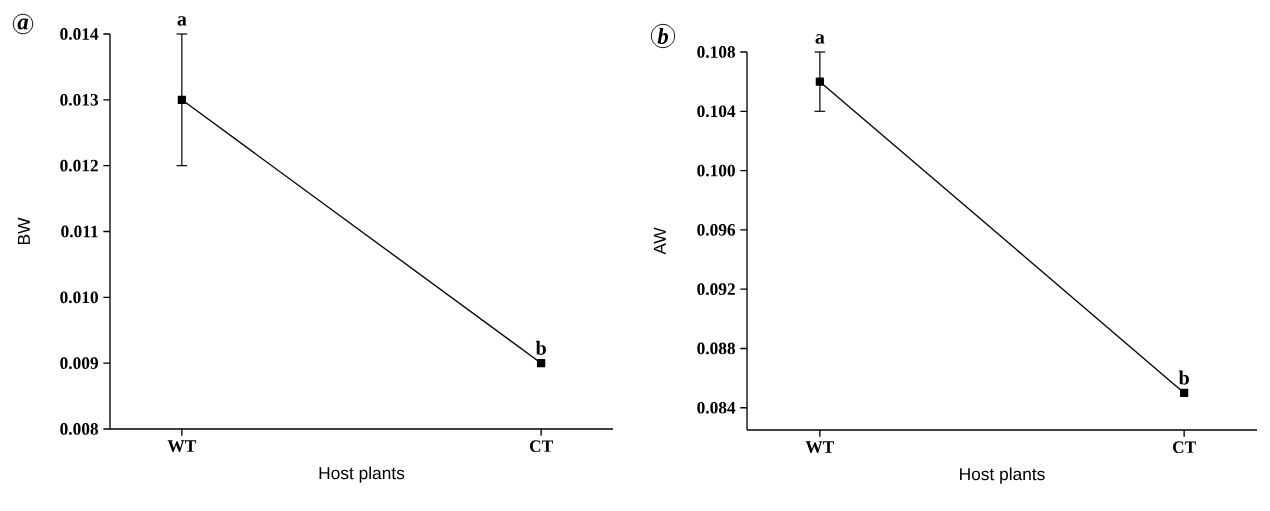 This screenshot has width=1270, height=511. Describe the element at coordinates (716, 289) in the screenshot. I see `y-tick-label: 0.092` at that location.